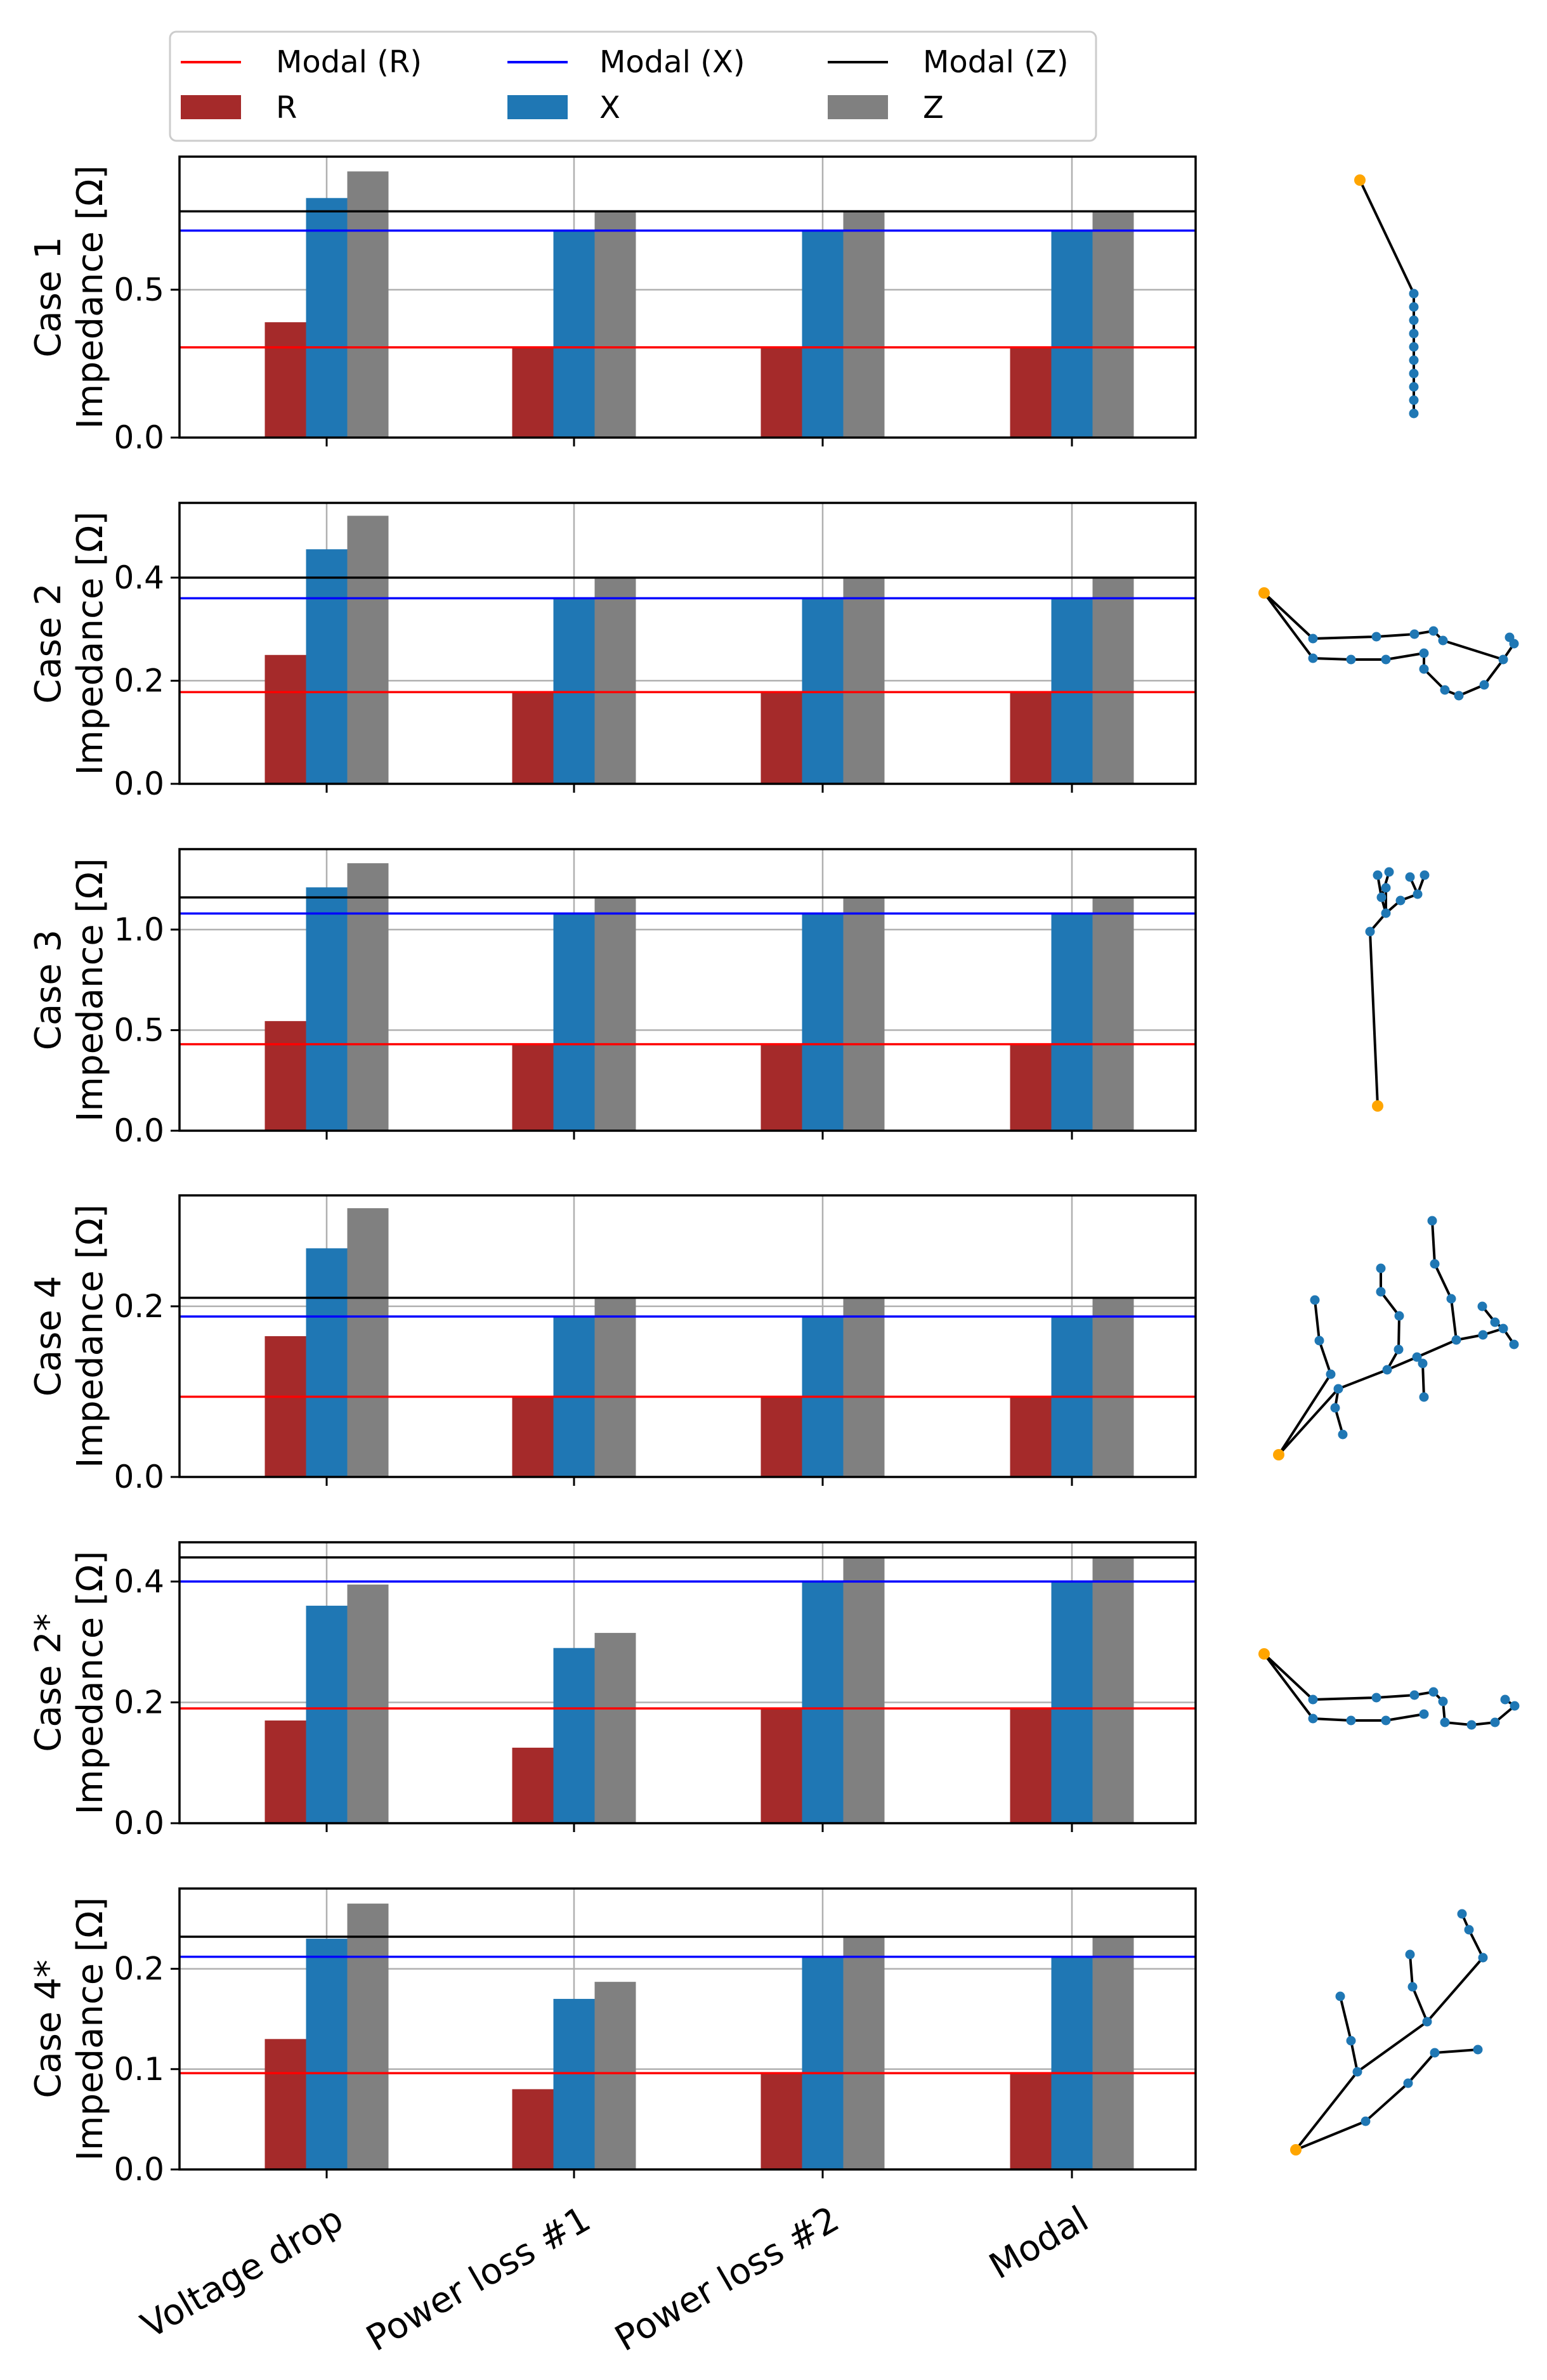 The height and width of the screenshot is (2380, 1547). I want to click on legend-label-r: R, so click(286, 108).